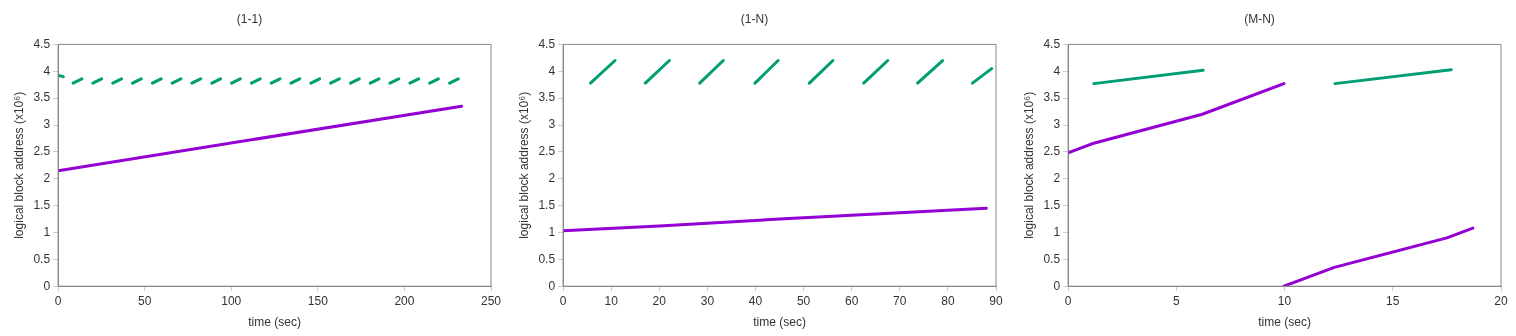  I want to click on x-tick-label: 80, so click(948, 300).